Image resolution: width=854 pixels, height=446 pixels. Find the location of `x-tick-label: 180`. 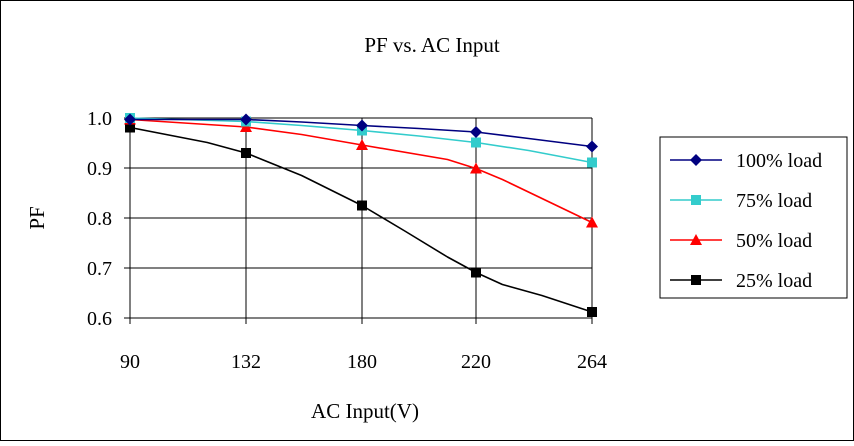

x-tick-label: 180 is located at coordinates (362, 362).